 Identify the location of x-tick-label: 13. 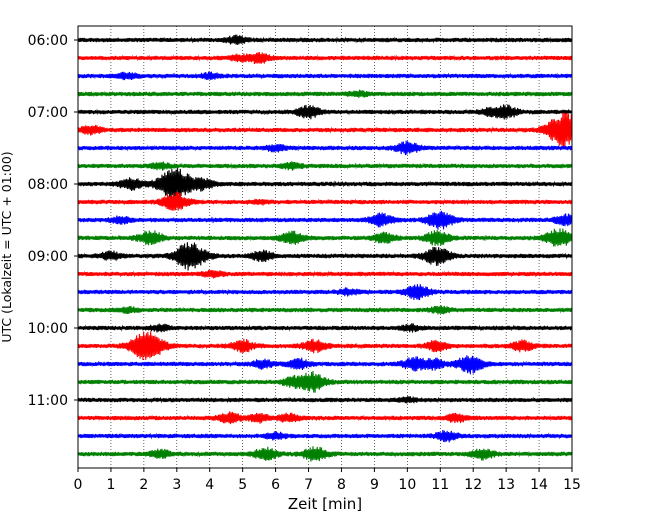
(506, 485).